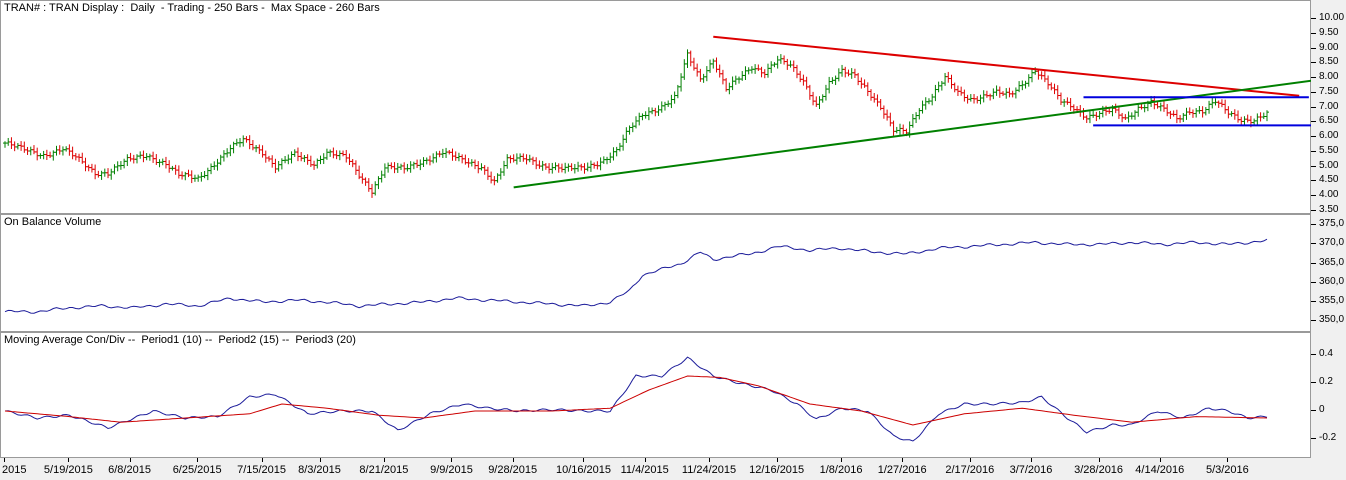 This screenshot has height=480, width=1346. What do you see at coordinates (319, 470) in the screenshot?
I see `date-tick-label: 8/3/2015` at bounding box center [319, 470].